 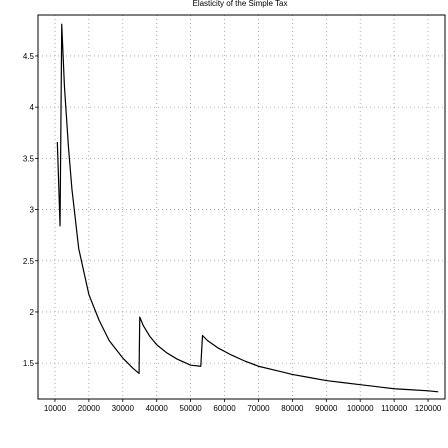 What do you see at coordinates (326, 408) in the screenshot?
I see `x-tick-label: 90000` at bounding box center [326, 408].